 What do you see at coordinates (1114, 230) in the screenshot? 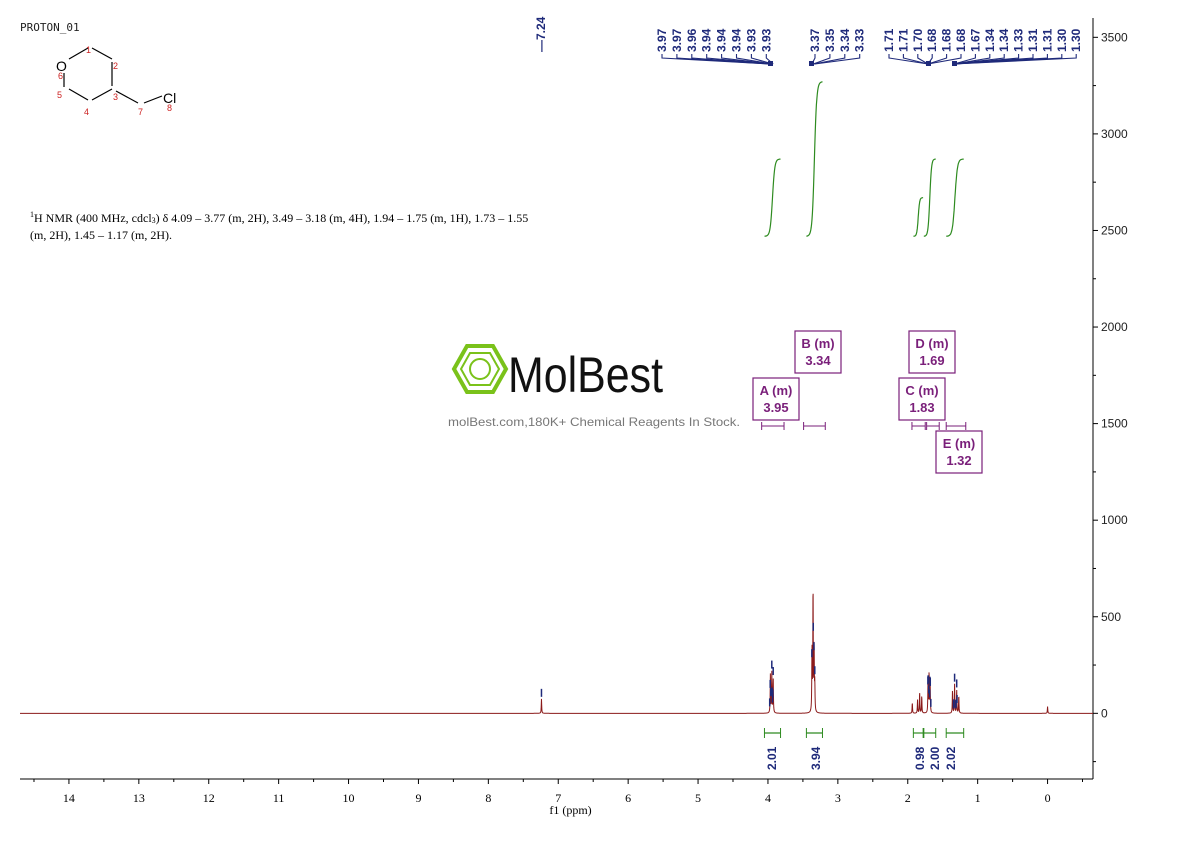
I see `y-tick-label: 2500` at bounding box center [1114, 230].